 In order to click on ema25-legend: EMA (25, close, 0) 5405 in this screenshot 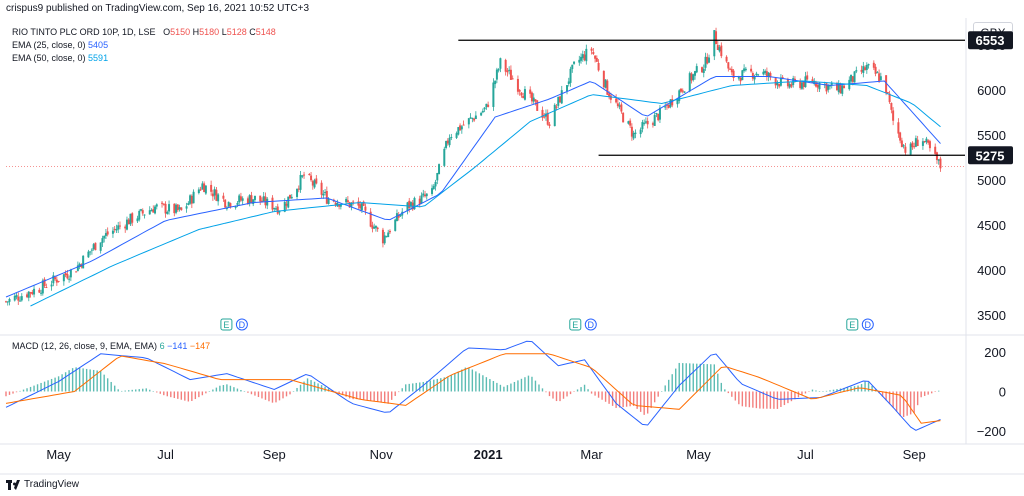, I will do `click(60, 45)`.